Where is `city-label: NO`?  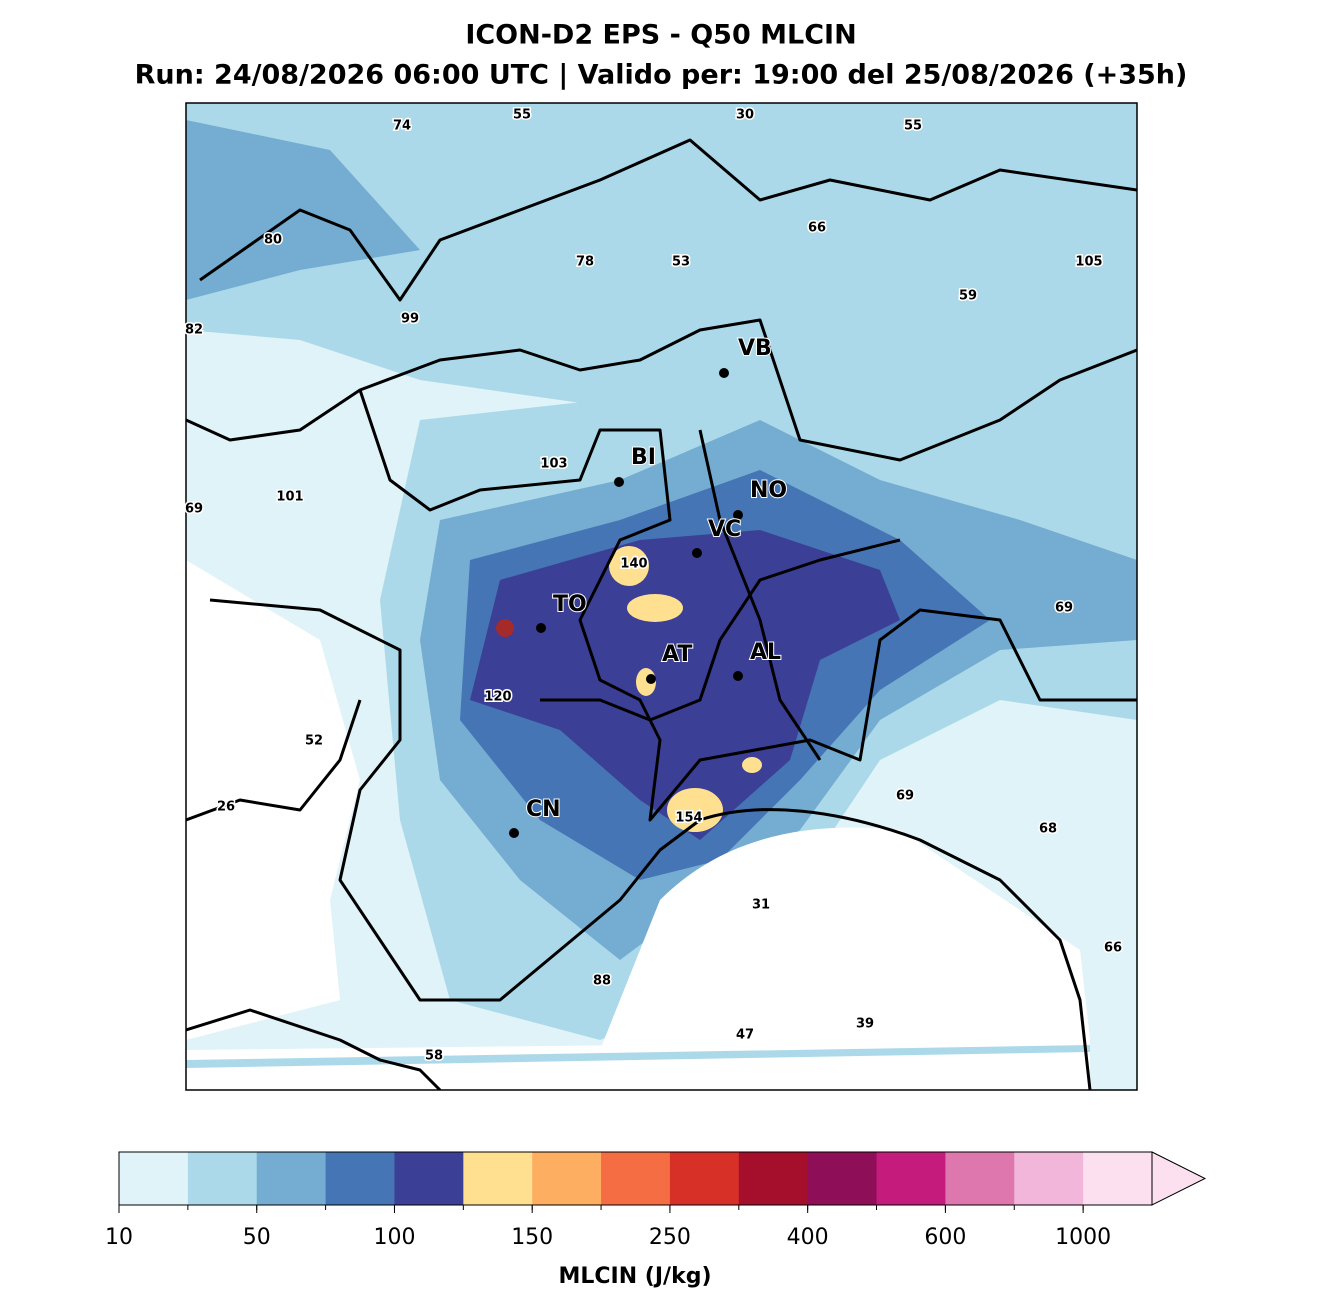
city-label: NO is located at coordinates (768, 490).